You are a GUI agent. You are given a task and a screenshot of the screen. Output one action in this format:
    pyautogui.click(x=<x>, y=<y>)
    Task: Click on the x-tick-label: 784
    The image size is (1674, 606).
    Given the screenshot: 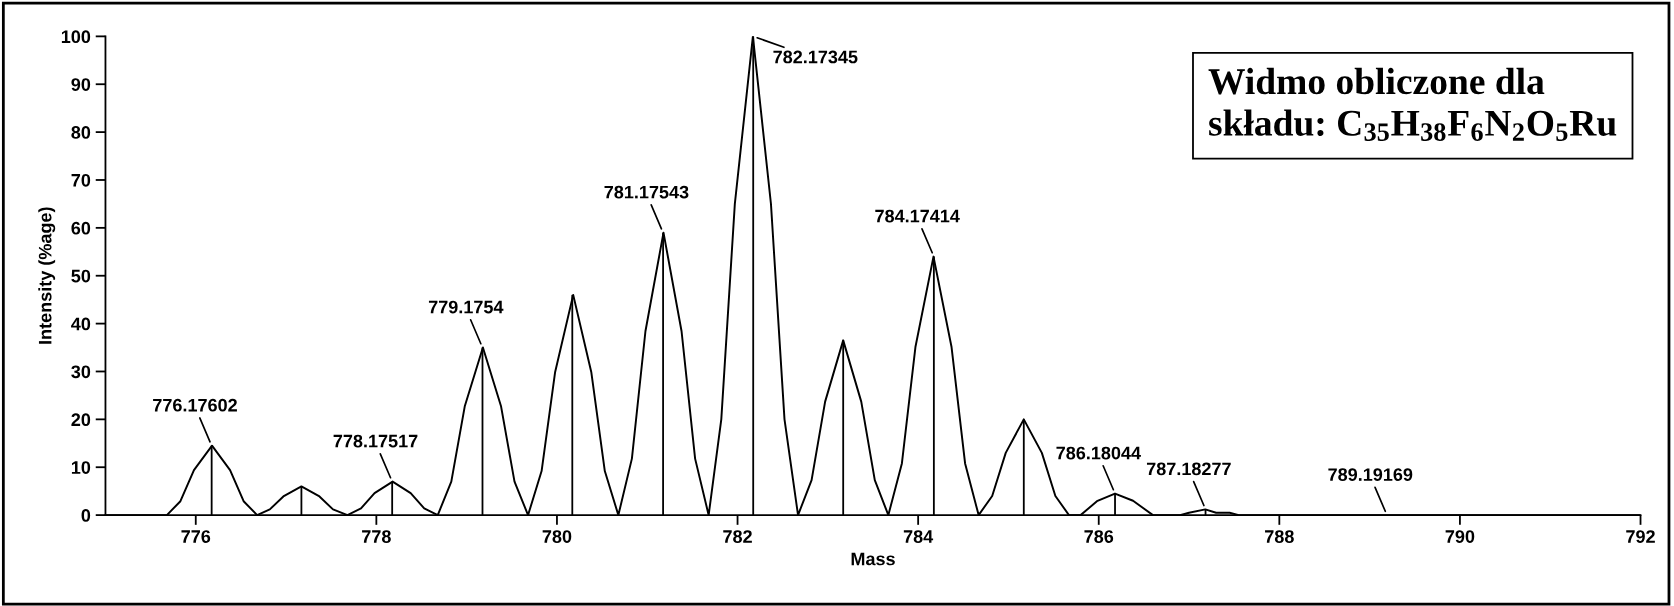 What is the action you would take?
    pyautogui.click(x=918, y=536)
    